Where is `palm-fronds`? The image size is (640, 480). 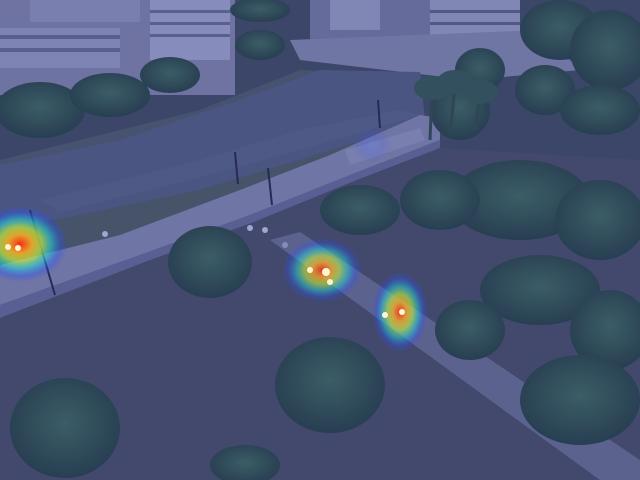 palm-fronds is located at coordinates (456, 87).